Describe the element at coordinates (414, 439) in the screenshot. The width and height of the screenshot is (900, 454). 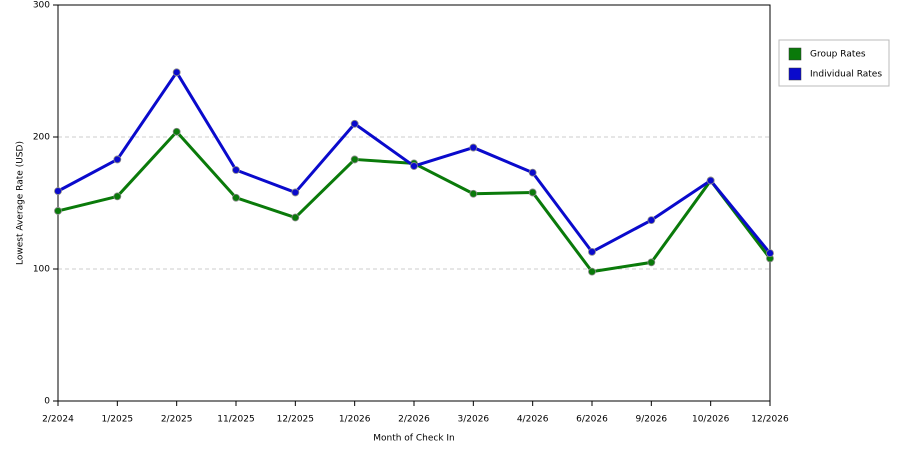
I see `x-axis-label: Month of Check In` at that location.